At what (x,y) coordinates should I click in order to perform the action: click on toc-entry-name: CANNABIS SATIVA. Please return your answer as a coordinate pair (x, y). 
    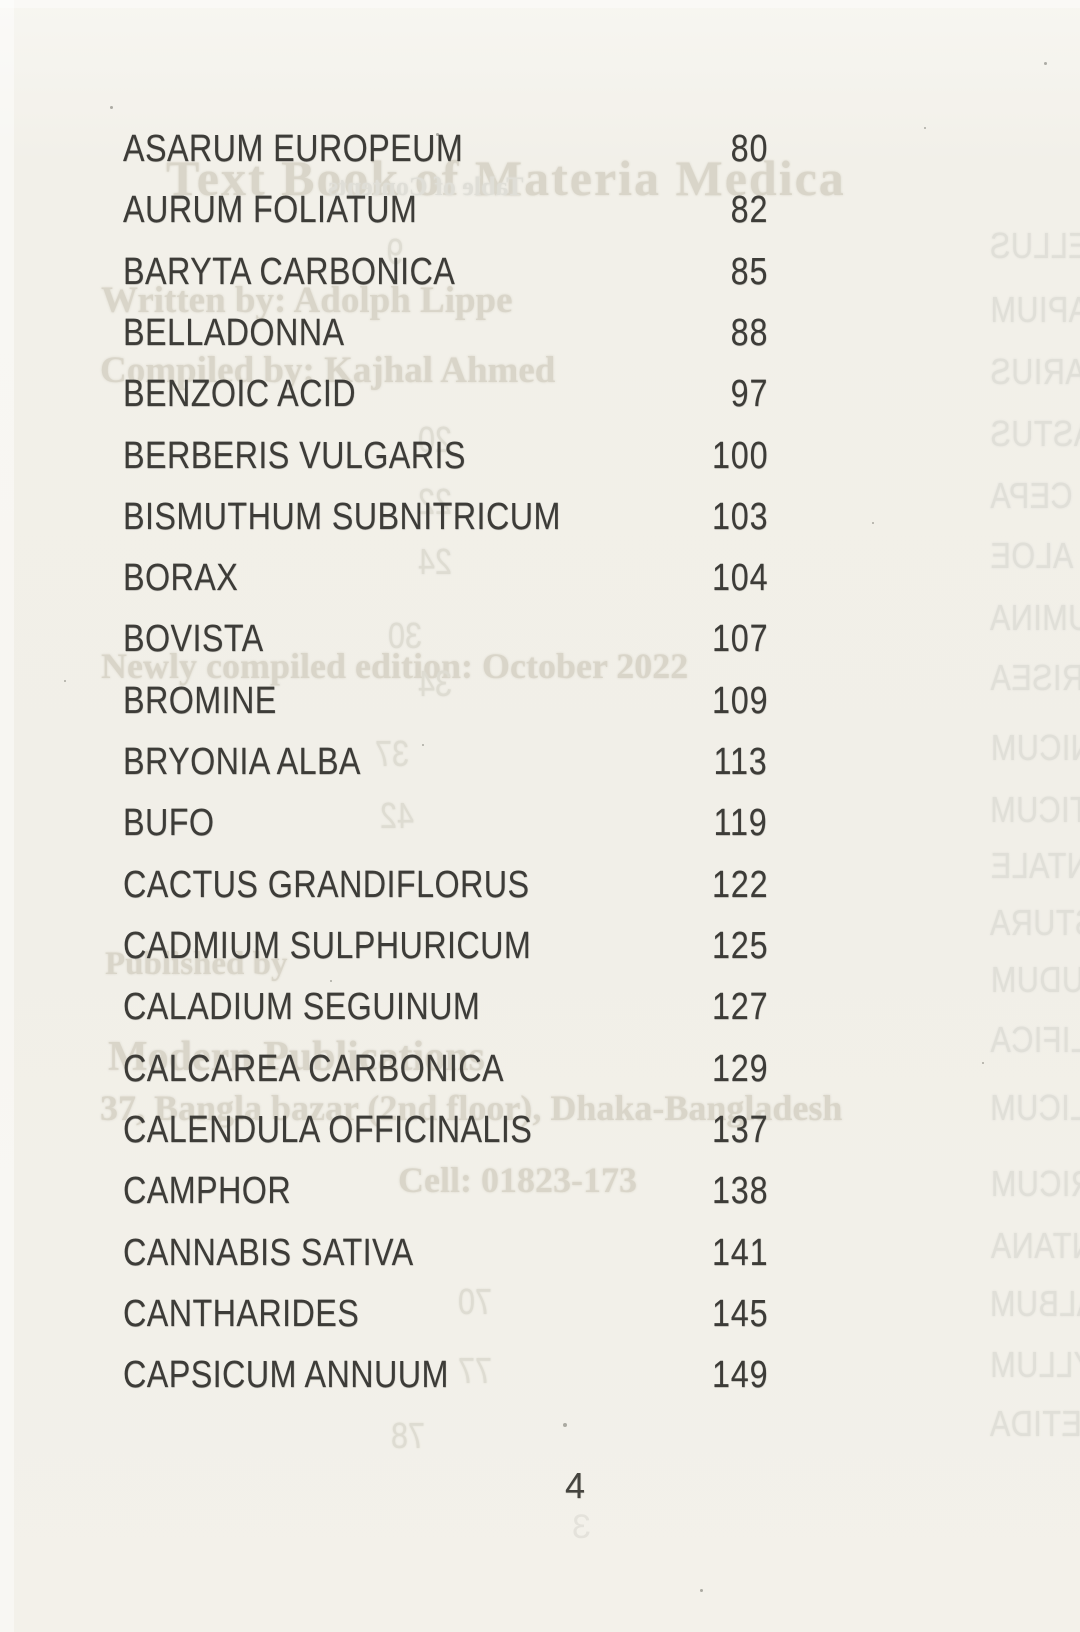
    Looking at the image, I should click on (268, 1253).